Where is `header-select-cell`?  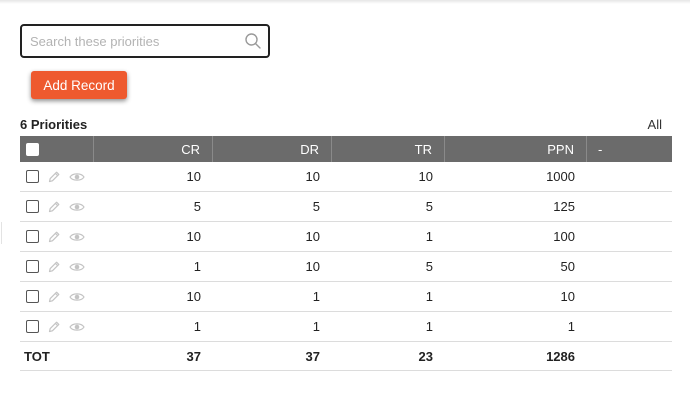
header-select-cell is located at coordinates (57, 149).